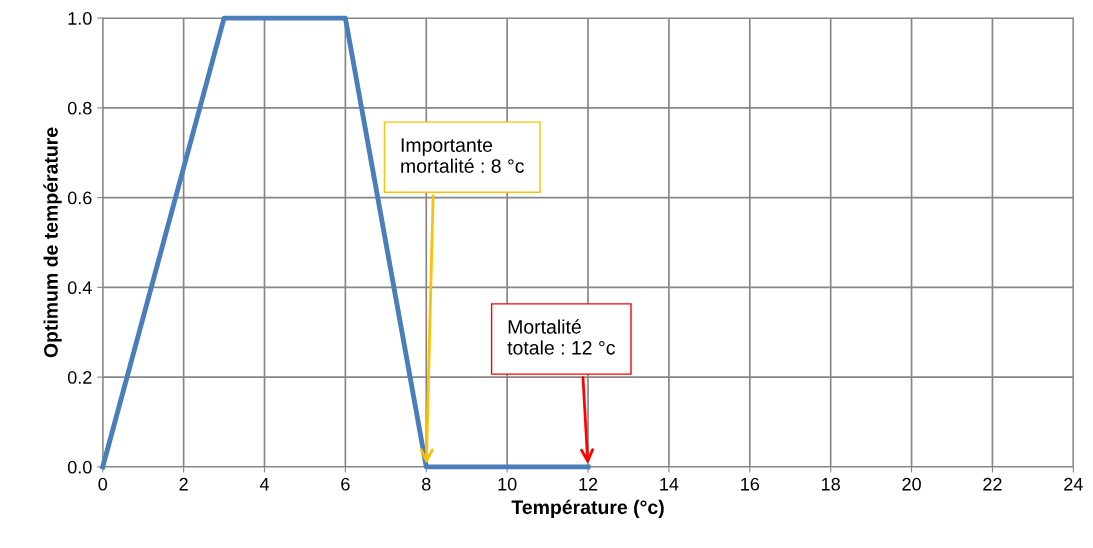 The height and width of the screenshot is (548, 1093). What do you see at coordinates (831, 484) in the screenshot?
I see `x-tick-label: 18` at bounding box center [831, 484].